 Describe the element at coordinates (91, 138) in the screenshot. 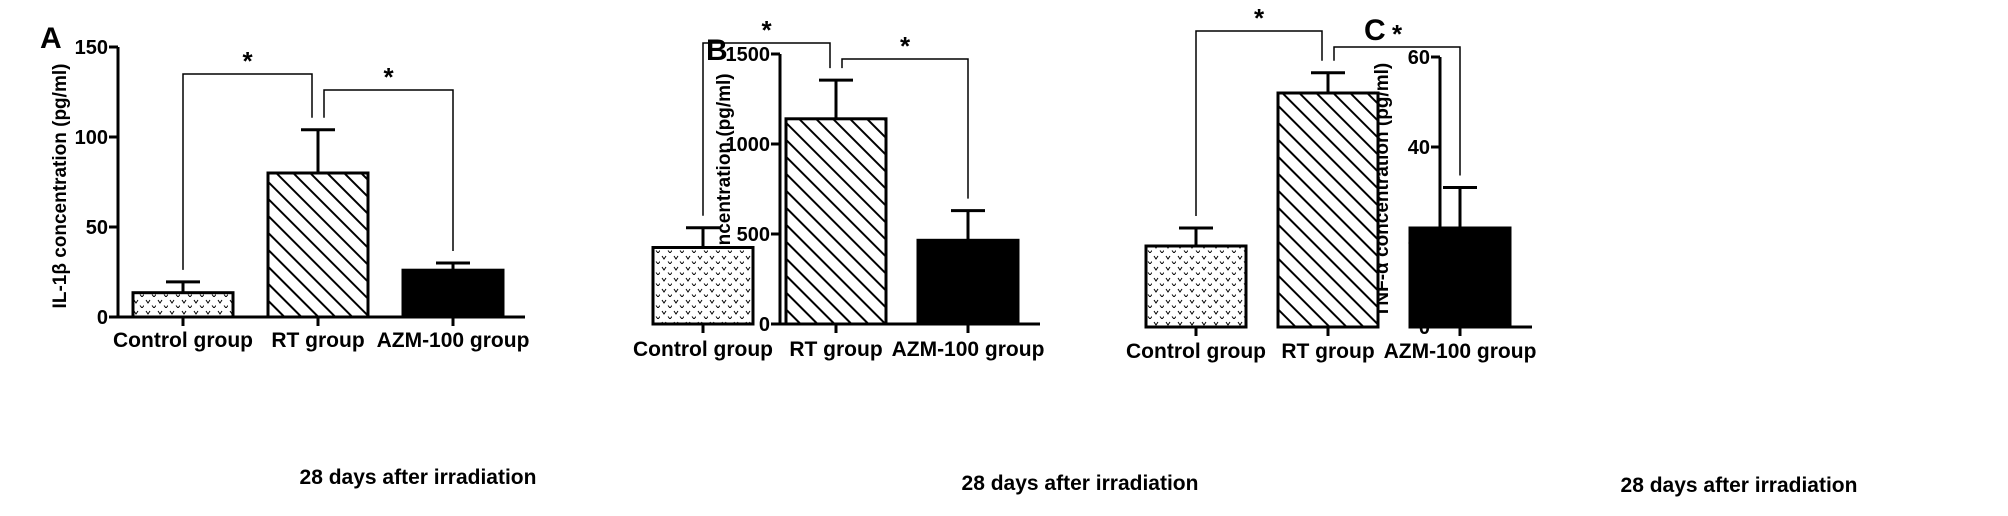

I see `y-tick-label: 100` at that location.